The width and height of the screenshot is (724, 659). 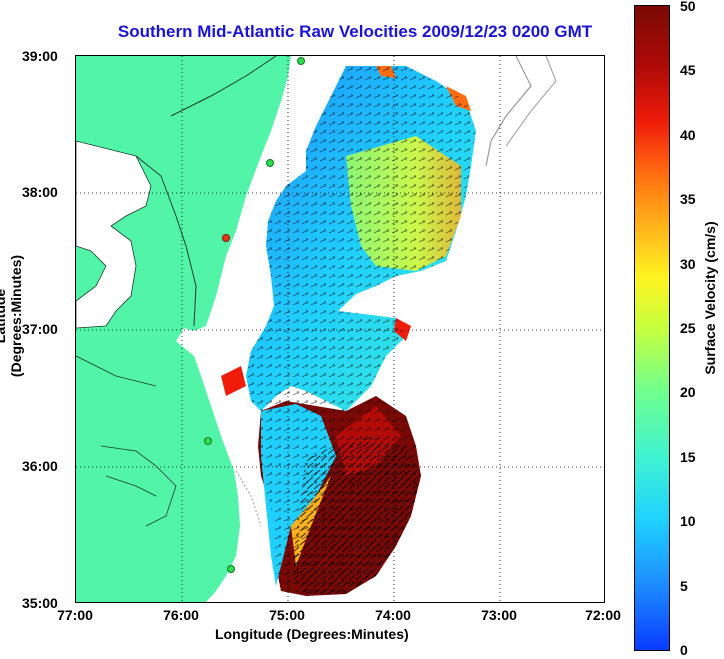 I want to click on colorbar-tick: 45, so click(x=688, y=70).